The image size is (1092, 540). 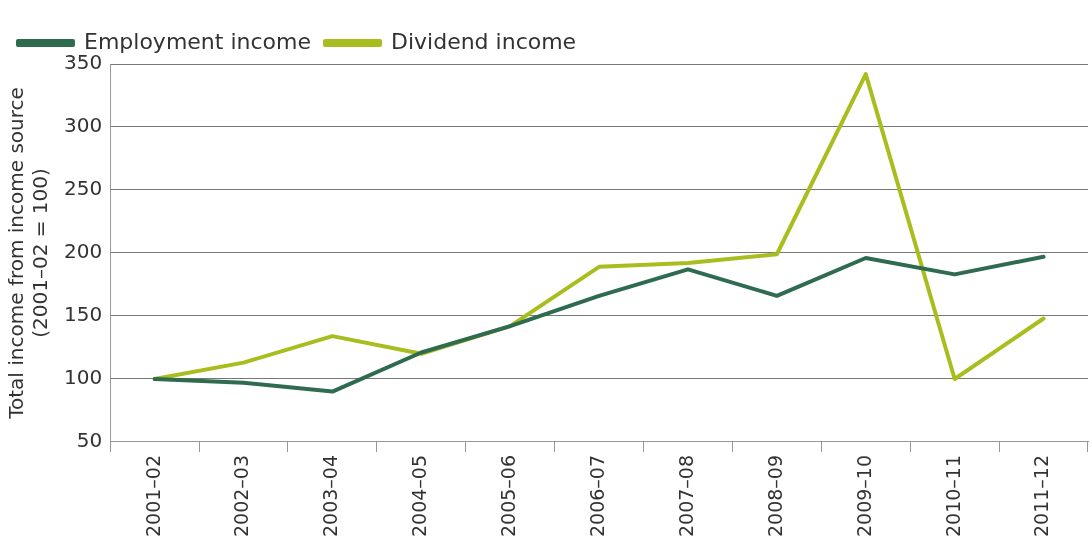 I want to click on x-tick-label: 2001–02, so click(x=152, y=495).